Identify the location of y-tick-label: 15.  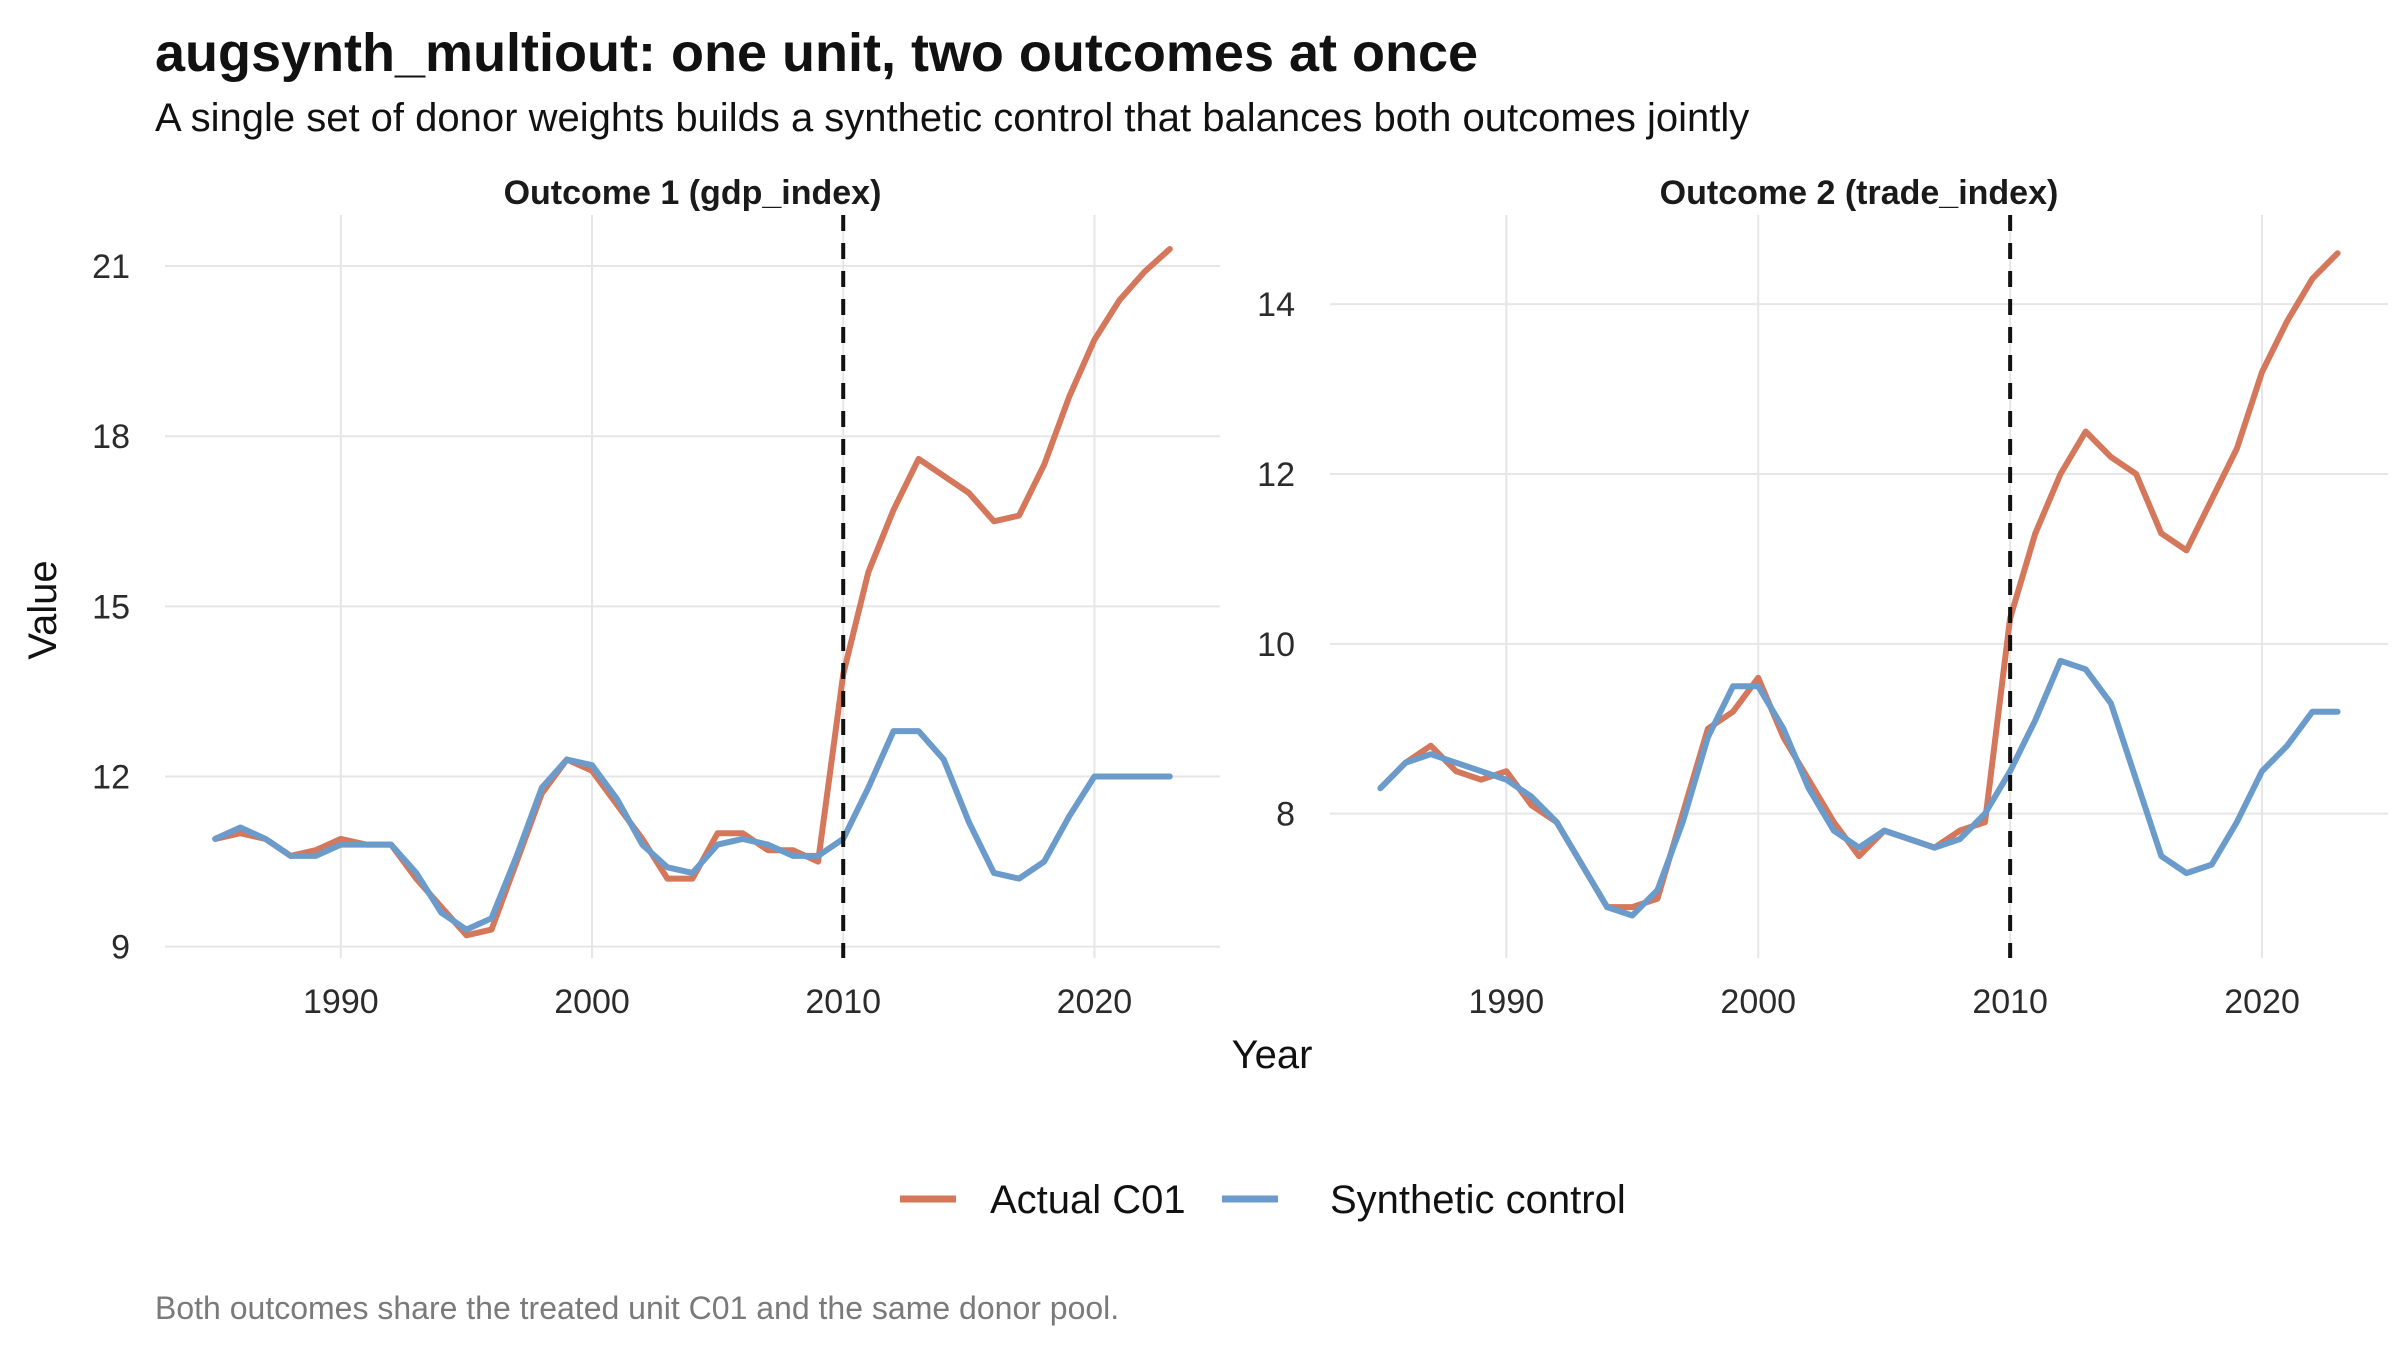
(111, 607).